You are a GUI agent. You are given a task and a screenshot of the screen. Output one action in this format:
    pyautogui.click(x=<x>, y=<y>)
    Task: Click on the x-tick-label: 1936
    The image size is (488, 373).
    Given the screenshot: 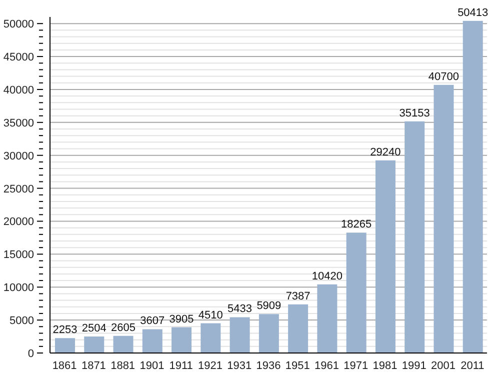 What is the action you would take?
    pyautogui.click(x=268, y=366)
    